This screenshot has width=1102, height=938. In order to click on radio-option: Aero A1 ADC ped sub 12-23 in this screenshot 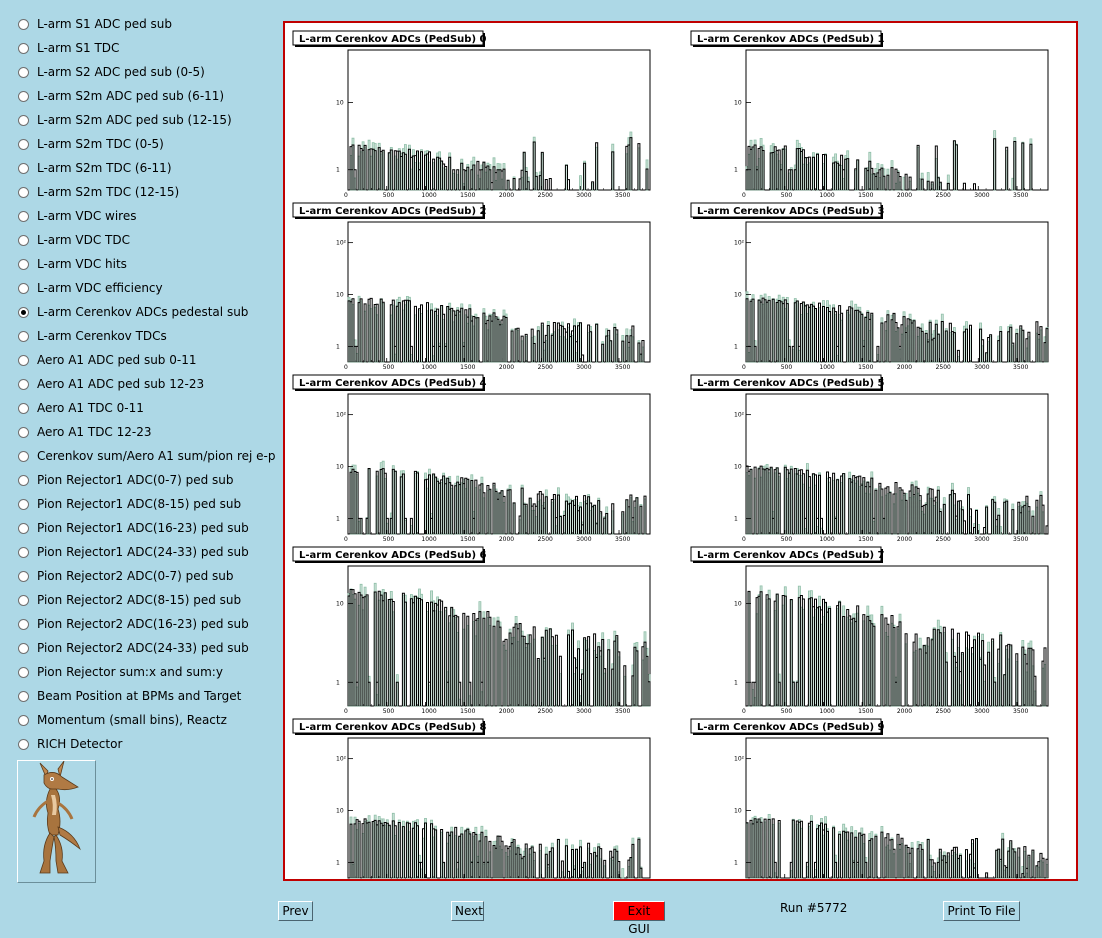, I will do `click(137, 384)`.